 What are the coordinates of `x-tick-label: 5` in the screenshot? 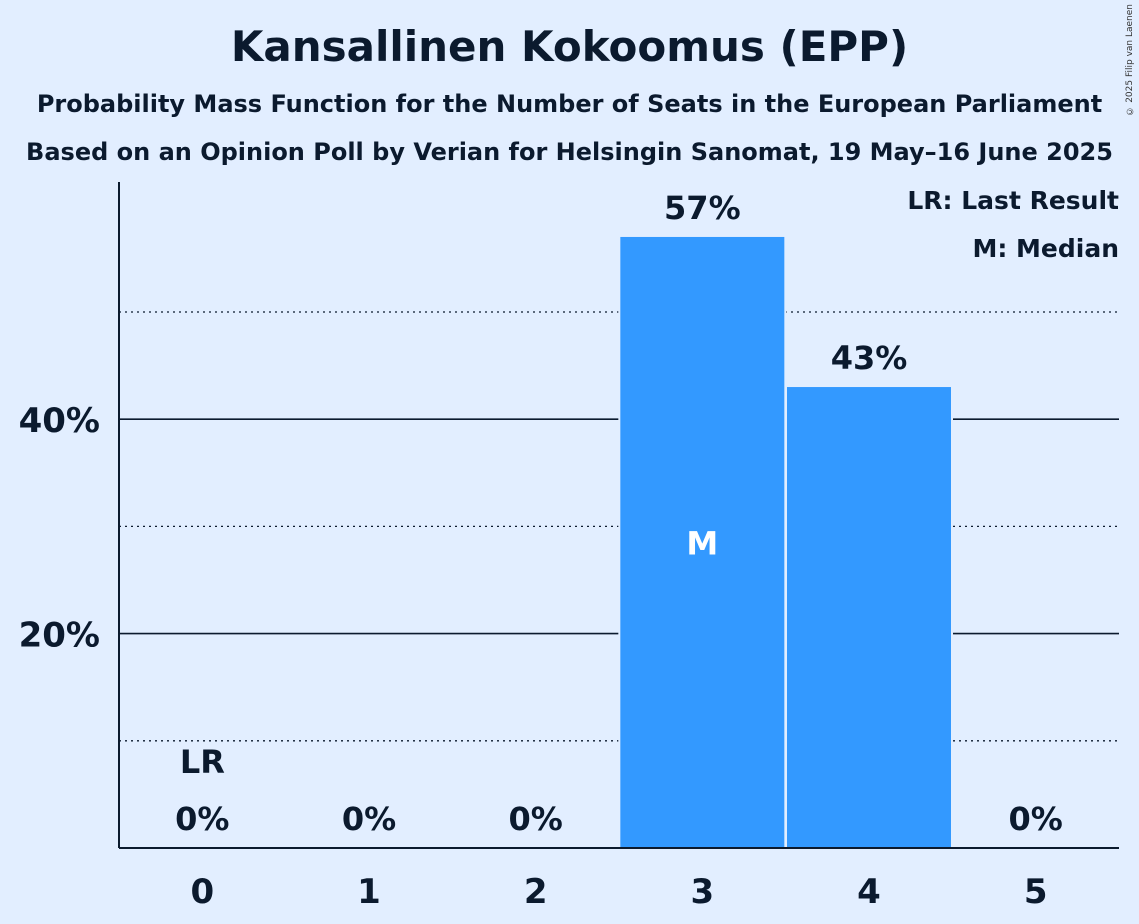 It's located at (1036, 892).